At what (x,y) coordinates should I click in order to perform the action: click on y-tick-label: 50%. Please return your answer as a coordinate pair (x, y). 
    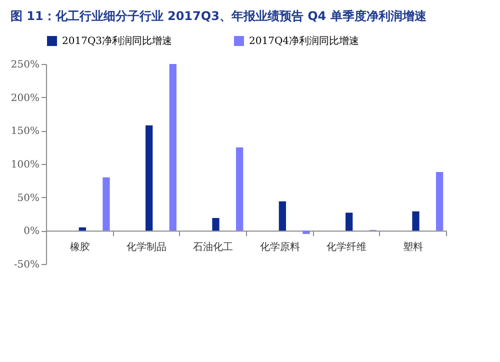
    Looking at the image, I should click on (28, 198).